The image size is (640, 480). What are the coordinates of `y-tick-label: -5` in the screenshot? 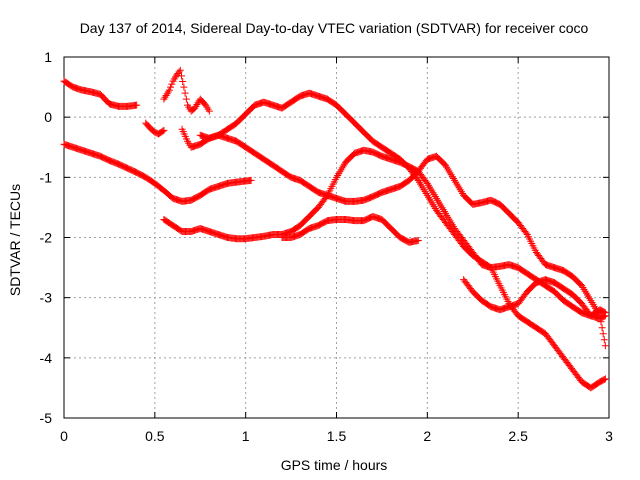 It's located at (46, 418).